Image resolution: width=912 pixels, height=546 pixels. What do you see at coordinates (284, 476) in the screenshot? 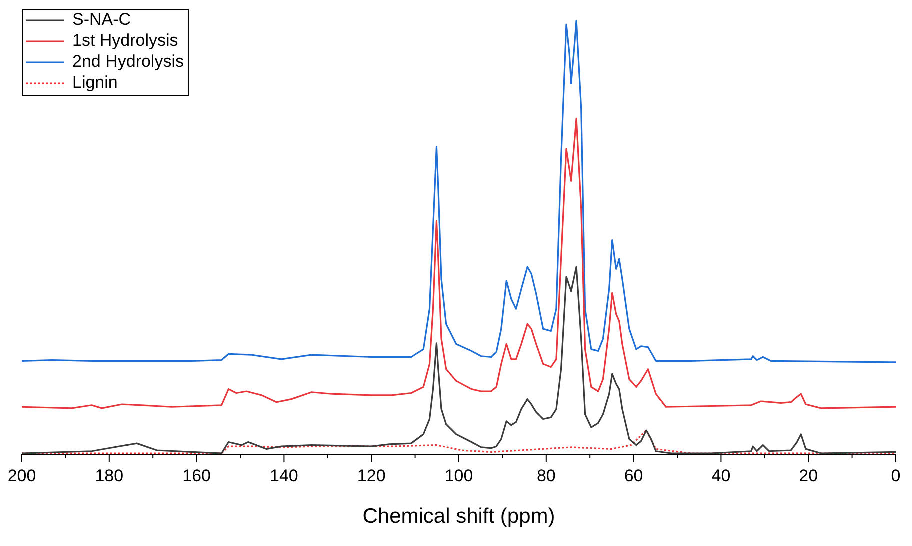
I see `x-tick-label: 140` at bounding box center [284, 476].